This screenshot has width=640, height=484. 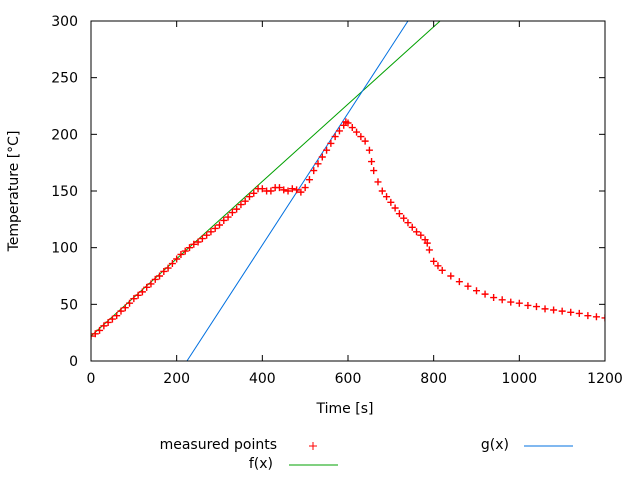 I want to click on x-tick-label: 0, so click(x=91, y=379).